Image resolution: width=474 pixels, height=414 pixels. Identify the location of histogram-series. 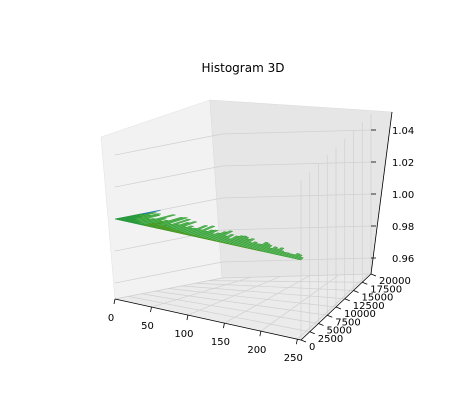
(209, 235).